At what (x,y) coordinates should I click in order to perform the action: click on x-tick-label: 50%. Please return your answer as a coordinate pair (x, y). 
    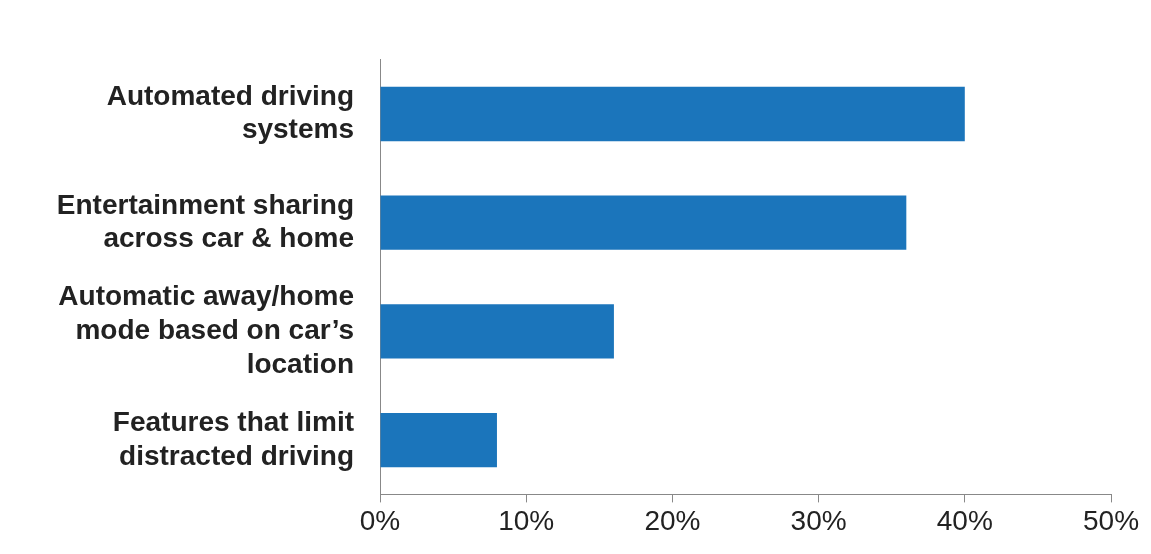
    Looking at the image, I should click on (1111, 520).